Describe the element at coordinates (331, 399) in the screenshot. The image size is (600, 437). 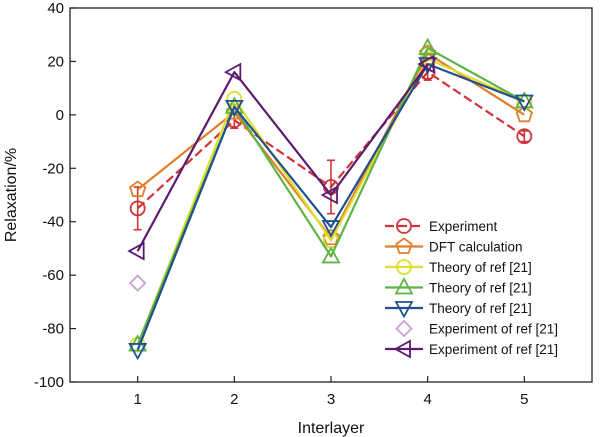
I see `x-tick-label: 3` at that location.